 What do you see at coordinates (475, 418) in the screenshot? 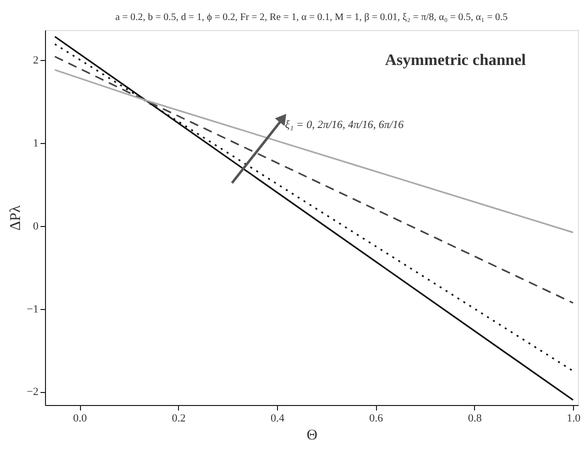
I see `x-tick-label: 0.8` at bounding box center [475, 418].